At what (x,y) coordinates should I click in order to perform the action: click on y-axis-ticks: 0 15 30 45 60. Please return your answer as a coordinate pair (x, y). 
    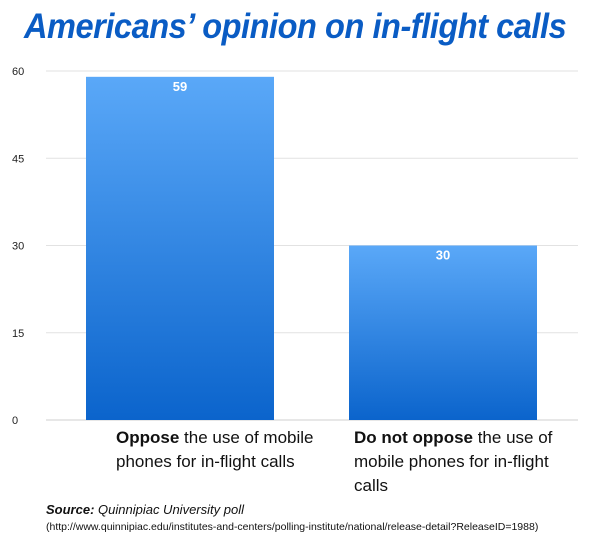
    Looking at the image, I should click on (18, 246).